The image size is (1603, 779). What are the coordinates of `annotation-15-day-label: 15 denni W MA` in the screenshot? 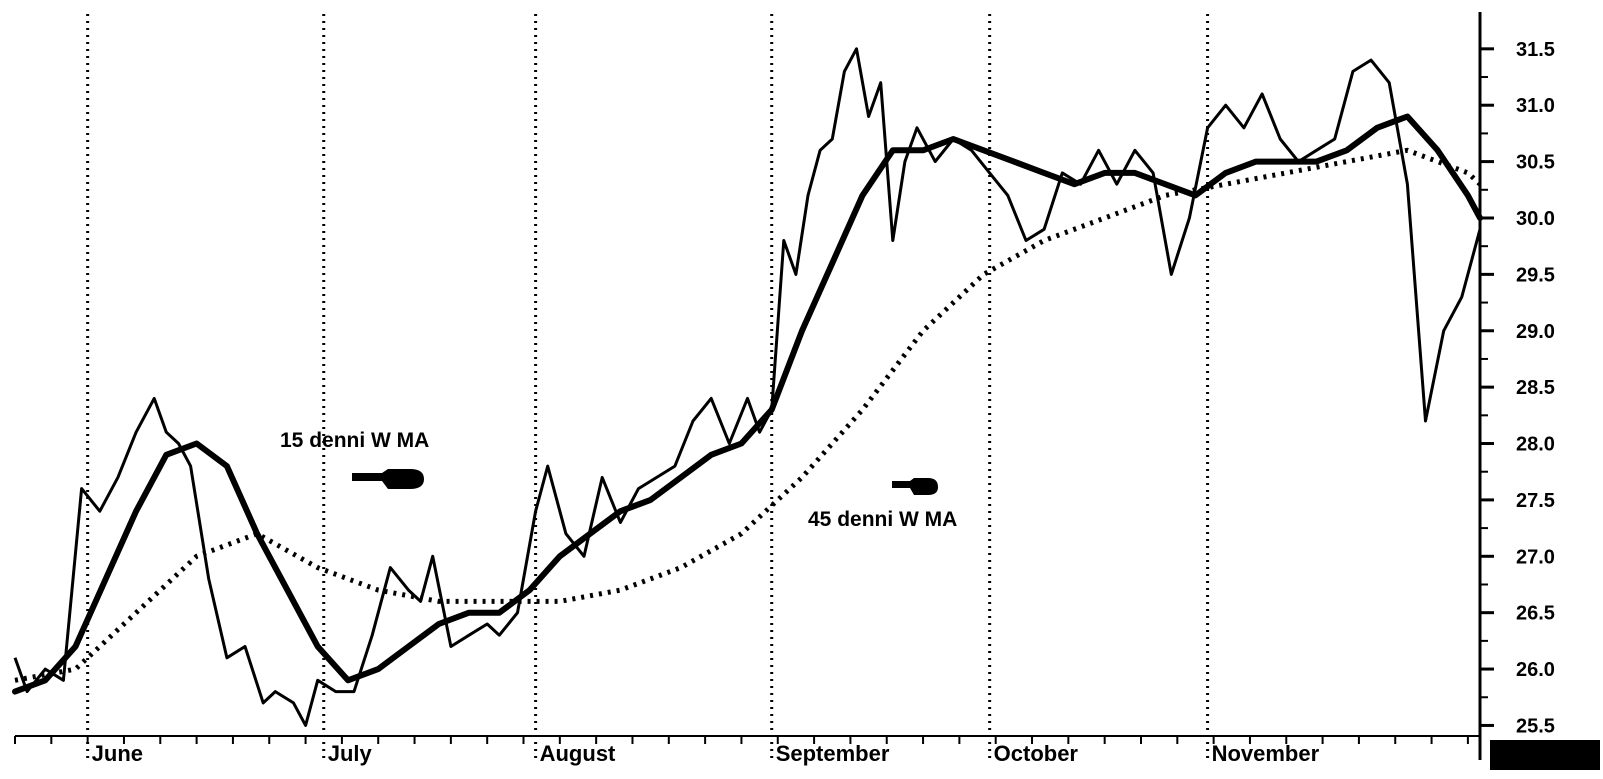 It's located at (354, 440).